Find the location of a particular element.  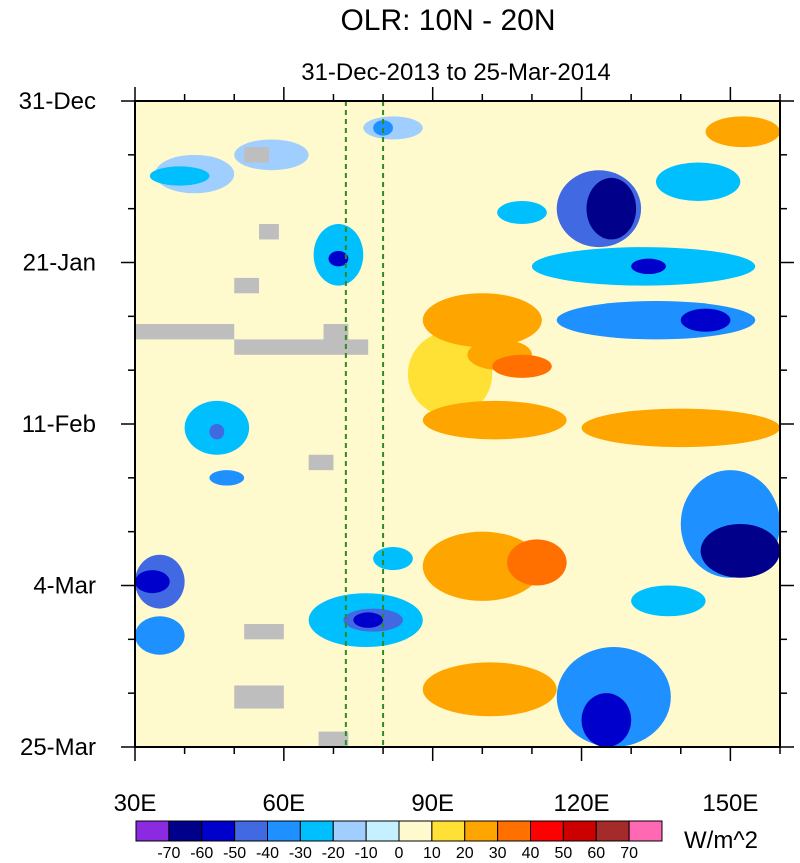

colorbar-label: -30 is located at coordinates (300, 853).